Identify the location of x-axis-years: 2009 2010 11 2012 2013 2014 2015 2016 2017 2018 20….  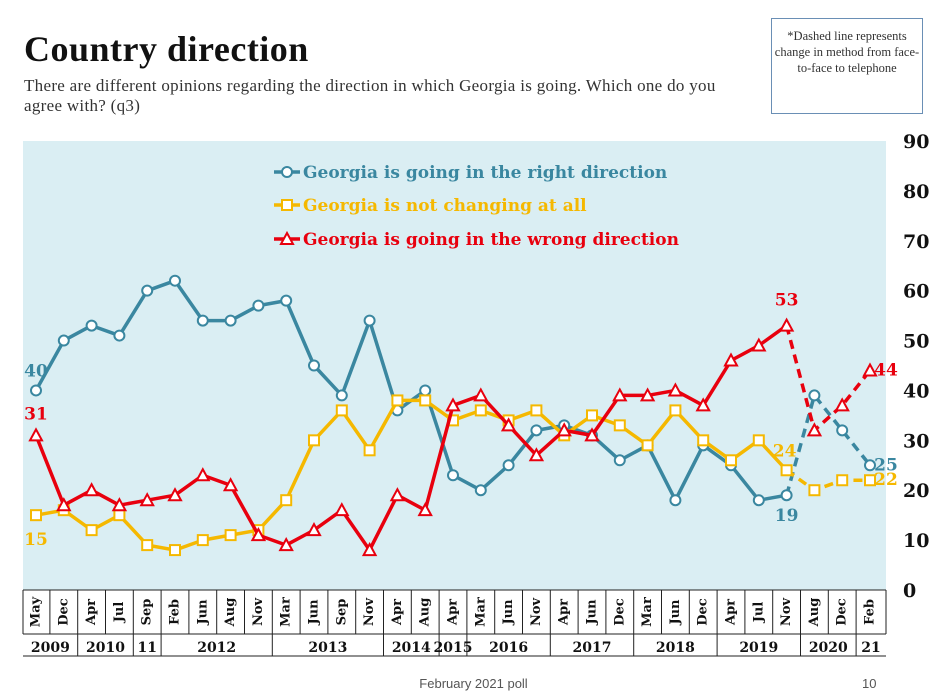
(456, 645).